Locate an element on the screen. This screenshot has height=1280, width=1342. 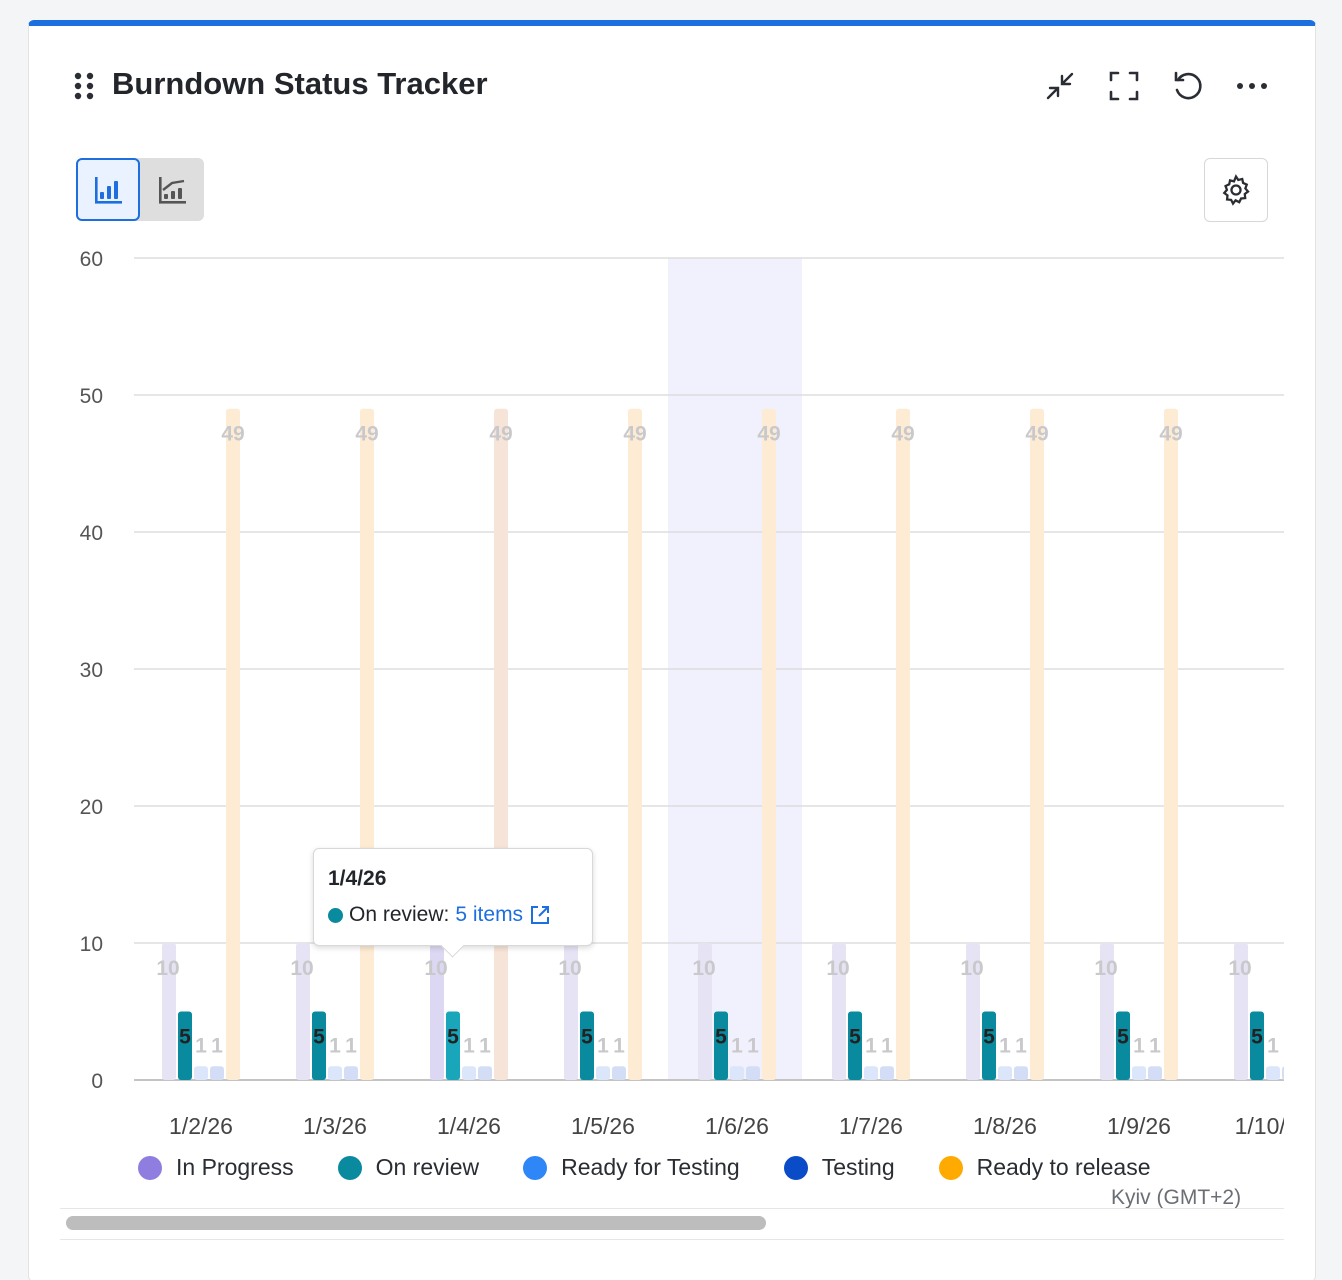
legend-label: On review is located at coordinates (427, 1167).